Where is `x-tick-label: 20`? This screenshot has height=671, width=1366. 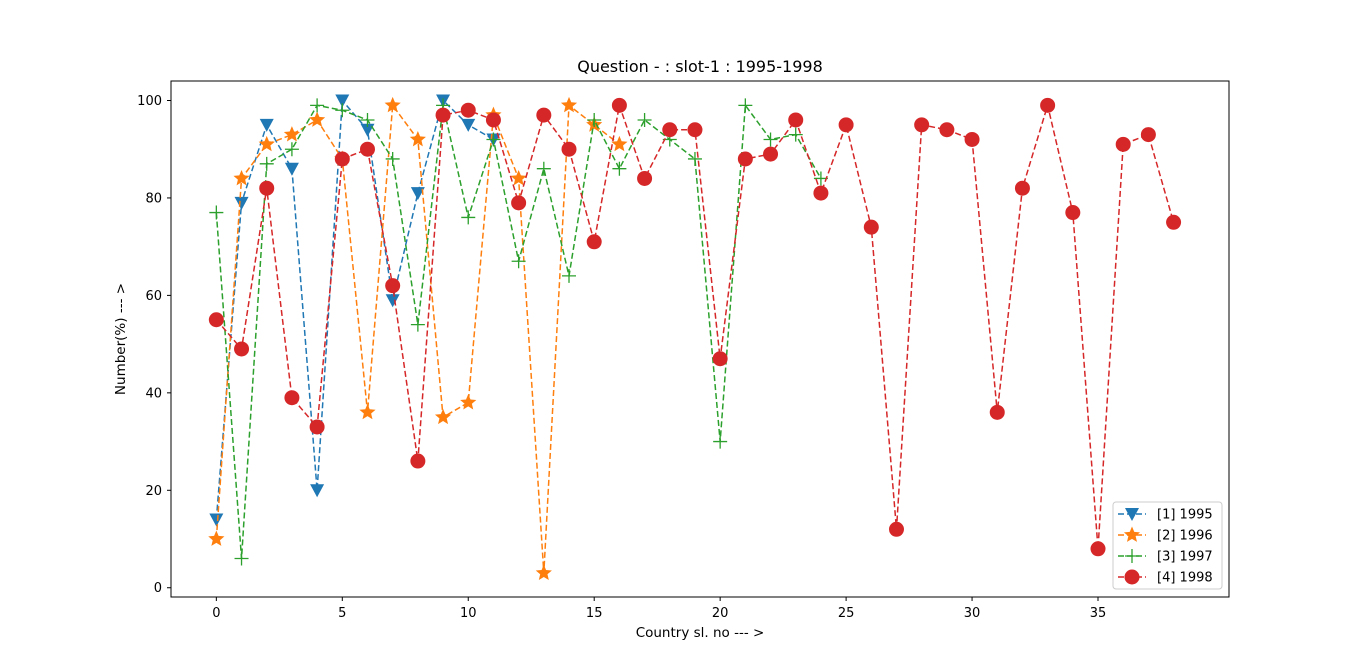
x-tick-label: 20 is located at coordinates (720, 613).